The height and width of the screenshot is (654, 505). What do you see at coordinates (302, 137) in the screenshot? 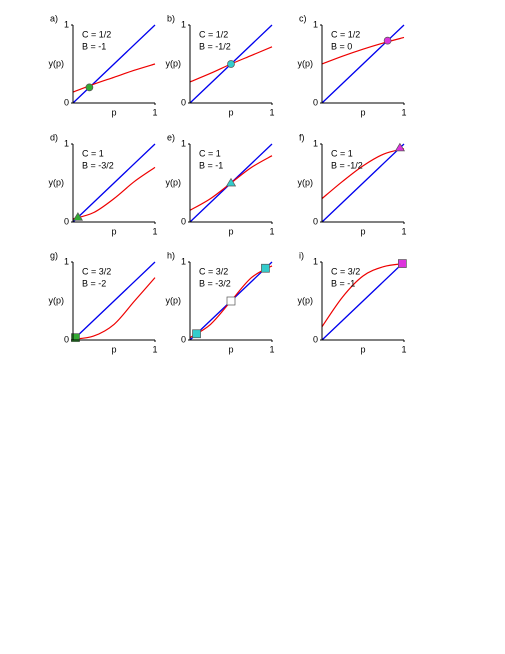
I see `panel-label: f)` at bounding box center [302, 137].